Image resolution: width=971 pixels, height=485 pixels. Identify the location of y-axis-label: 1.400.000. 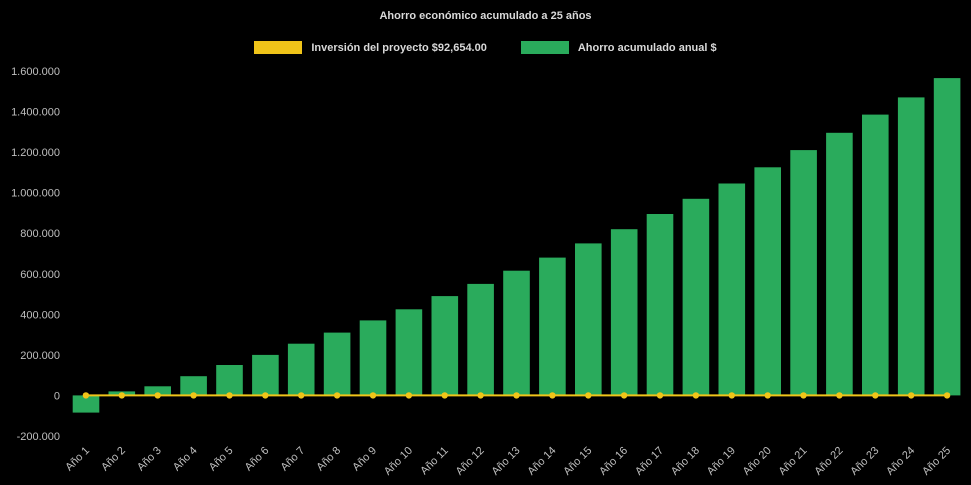
(35, 113).